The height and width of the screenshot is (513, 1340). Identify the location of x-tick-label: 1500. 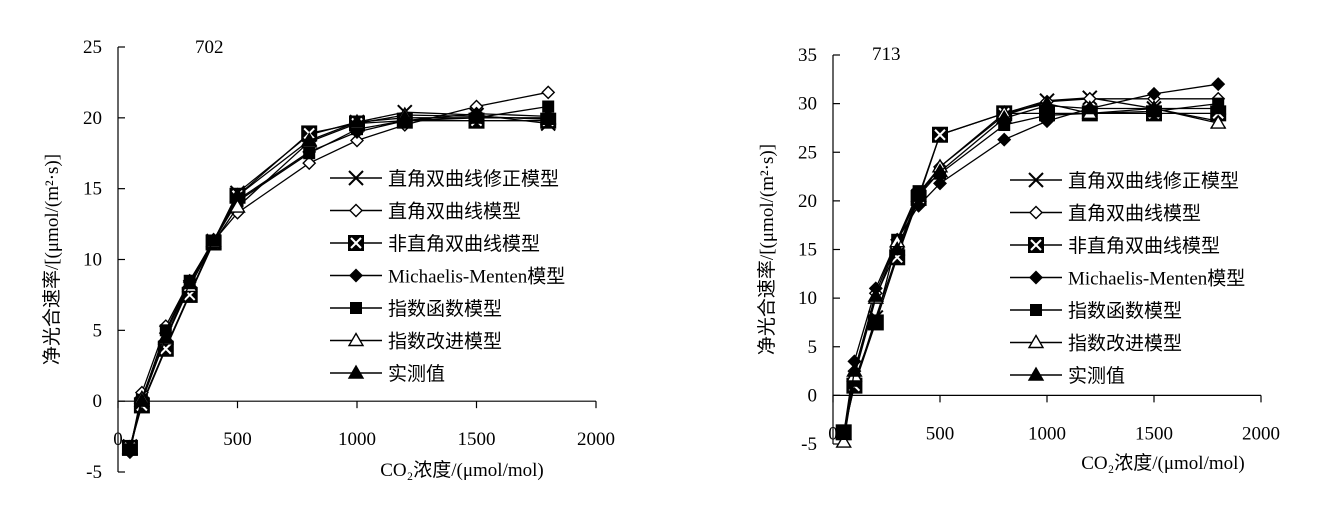
(1154, 433).